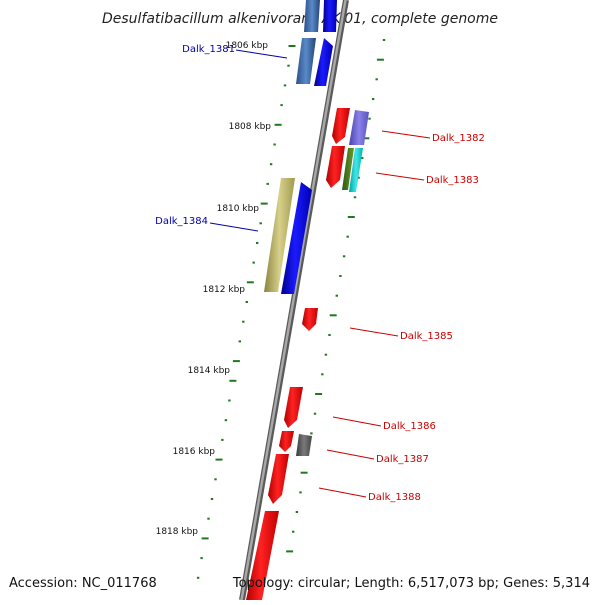 This screenshot has width=600, height=605. What do you see at coordinates (409, 426) in the screenshot?
I see `gene-label-dalk-1386: Dalk_1386` at bounding box center [409, 426].